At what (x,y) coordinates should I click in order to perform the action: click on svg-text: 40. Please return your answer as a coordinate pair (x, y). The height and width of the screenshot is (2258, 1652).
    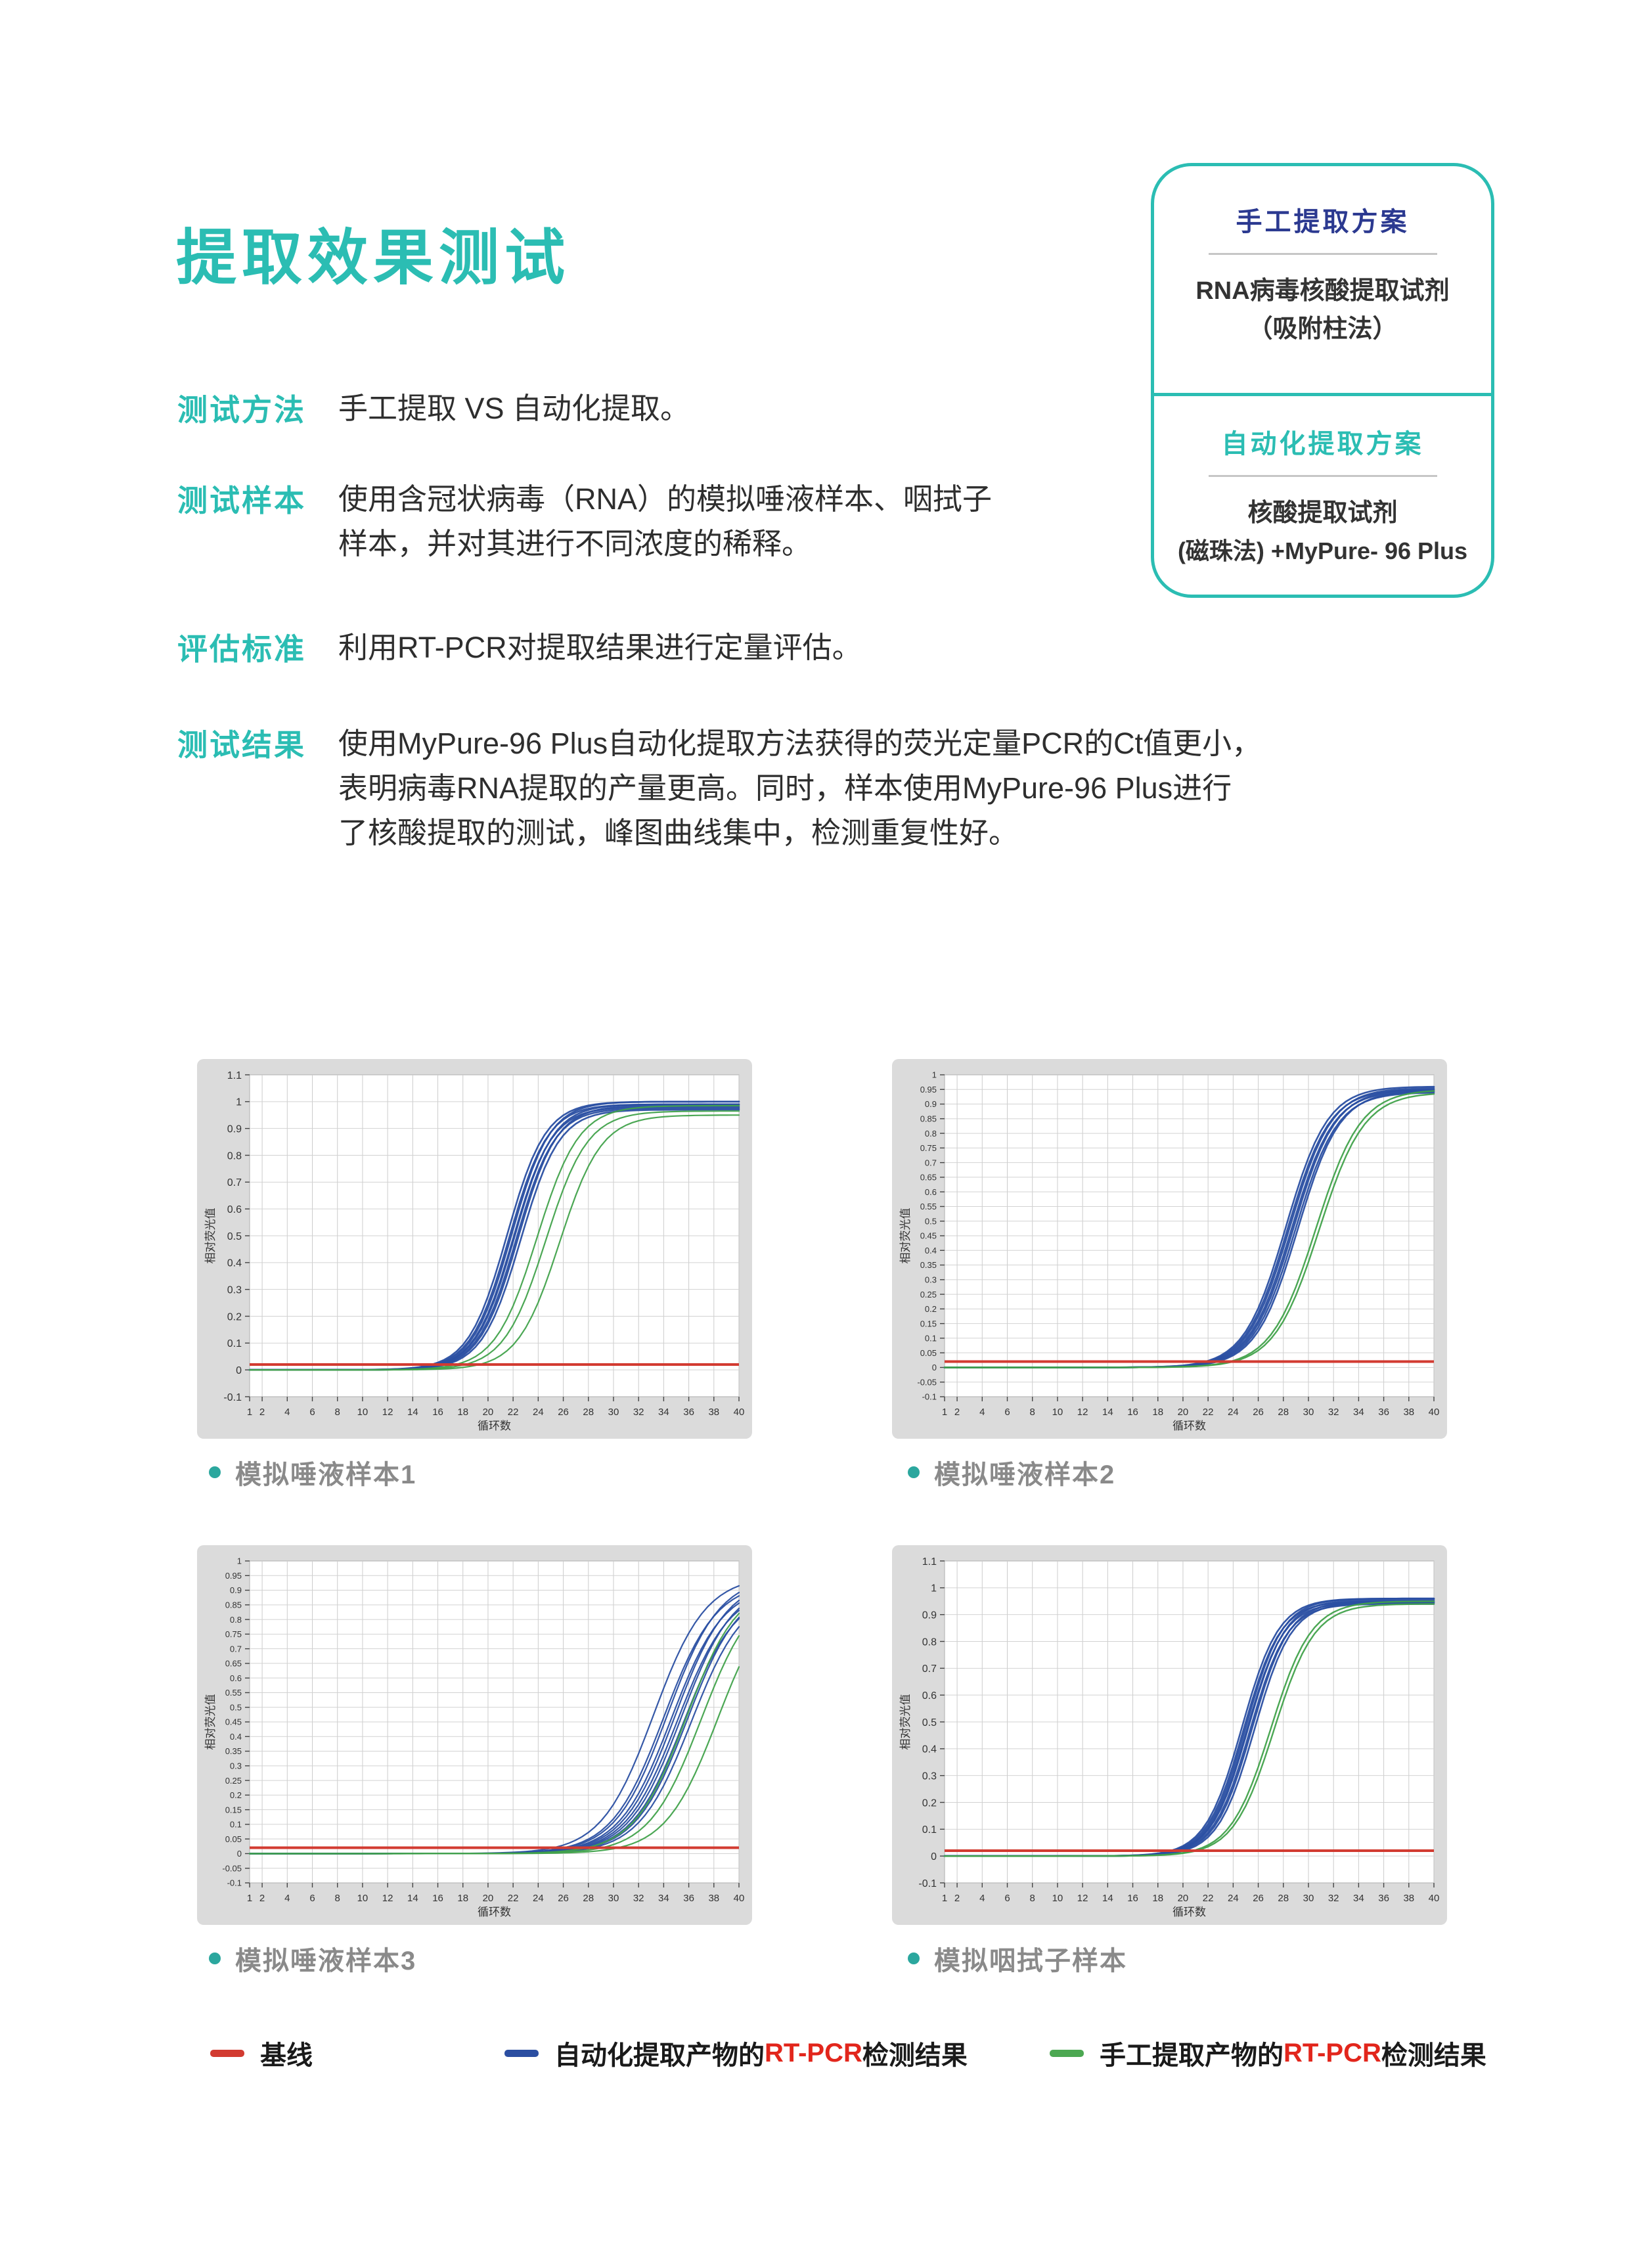
    Looking at the image, I should click on (1434, 1898).